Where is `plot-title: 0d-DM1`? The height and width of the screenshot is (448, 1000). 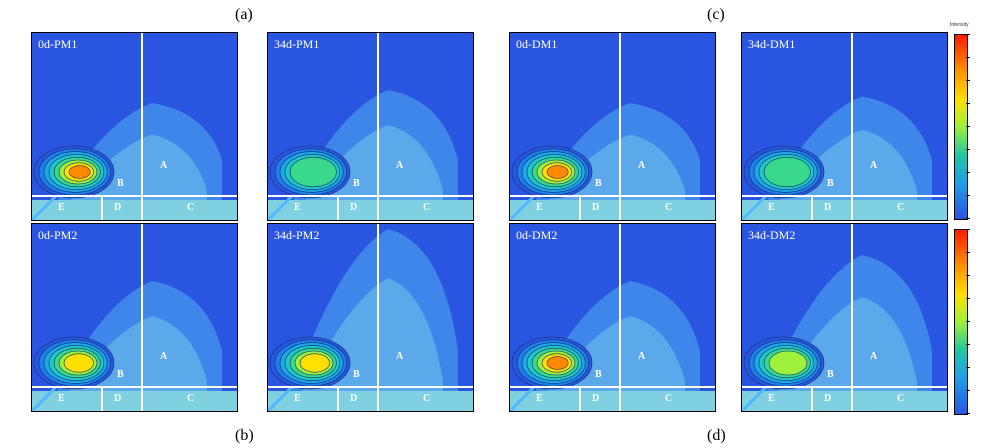
plot-title: 0d-DM1 is located at coordinates (537, 44).